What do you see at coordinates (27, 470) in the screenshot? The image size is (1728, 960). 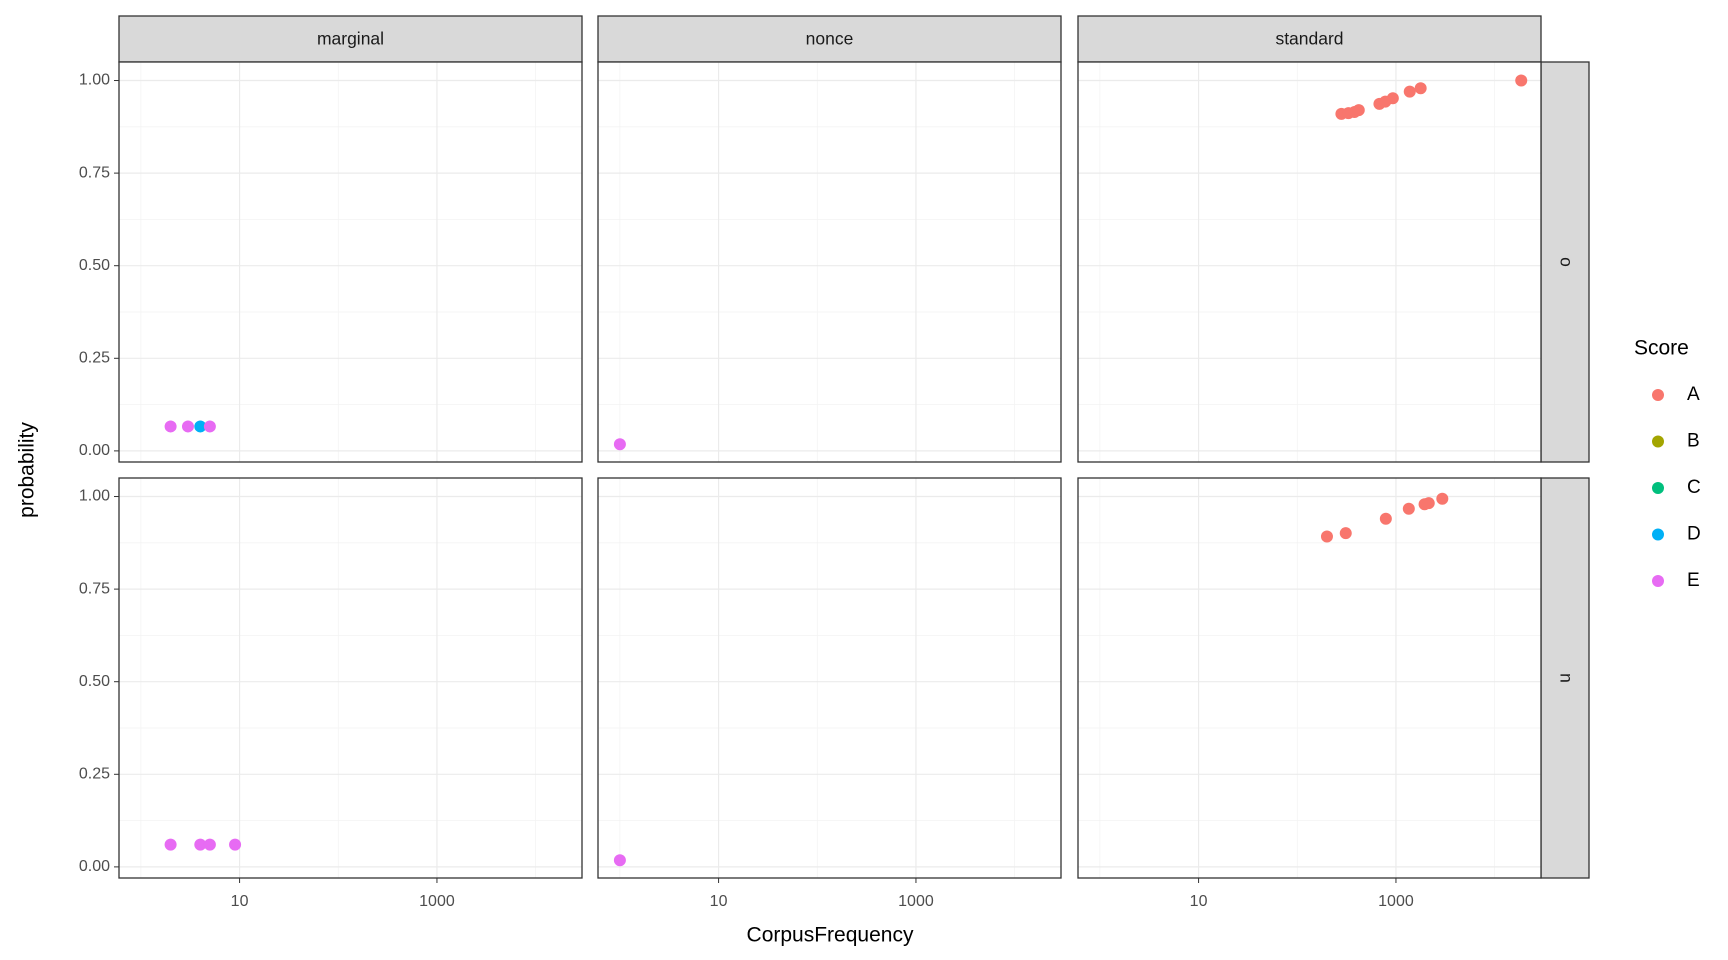 I see `y-axis-title: probability` at bounding box center [27, 470].